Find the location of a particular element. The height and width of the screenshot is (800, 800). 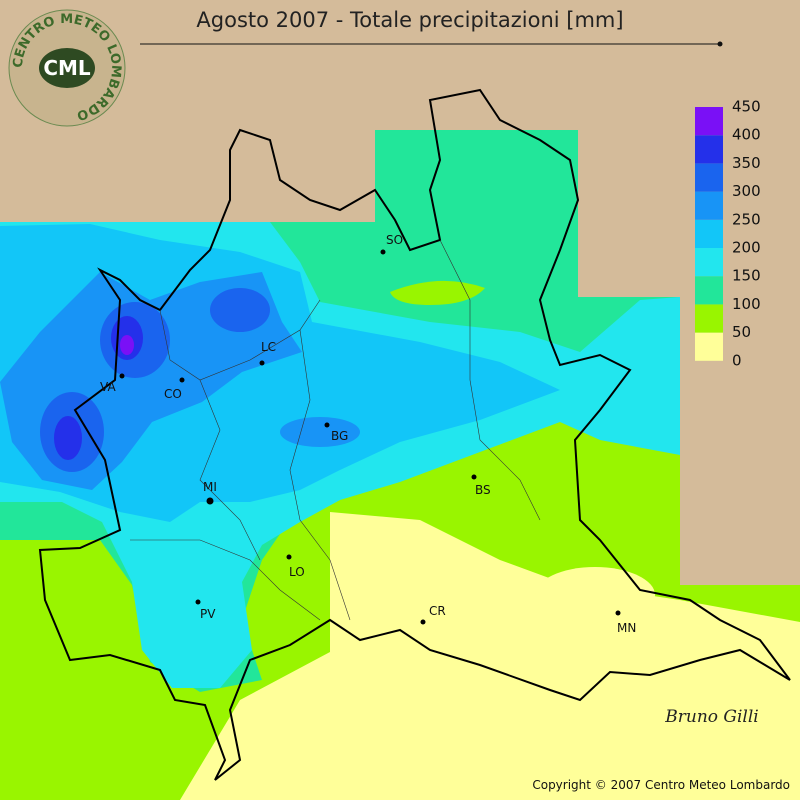

logo-center is located at coordinates (67, 68).